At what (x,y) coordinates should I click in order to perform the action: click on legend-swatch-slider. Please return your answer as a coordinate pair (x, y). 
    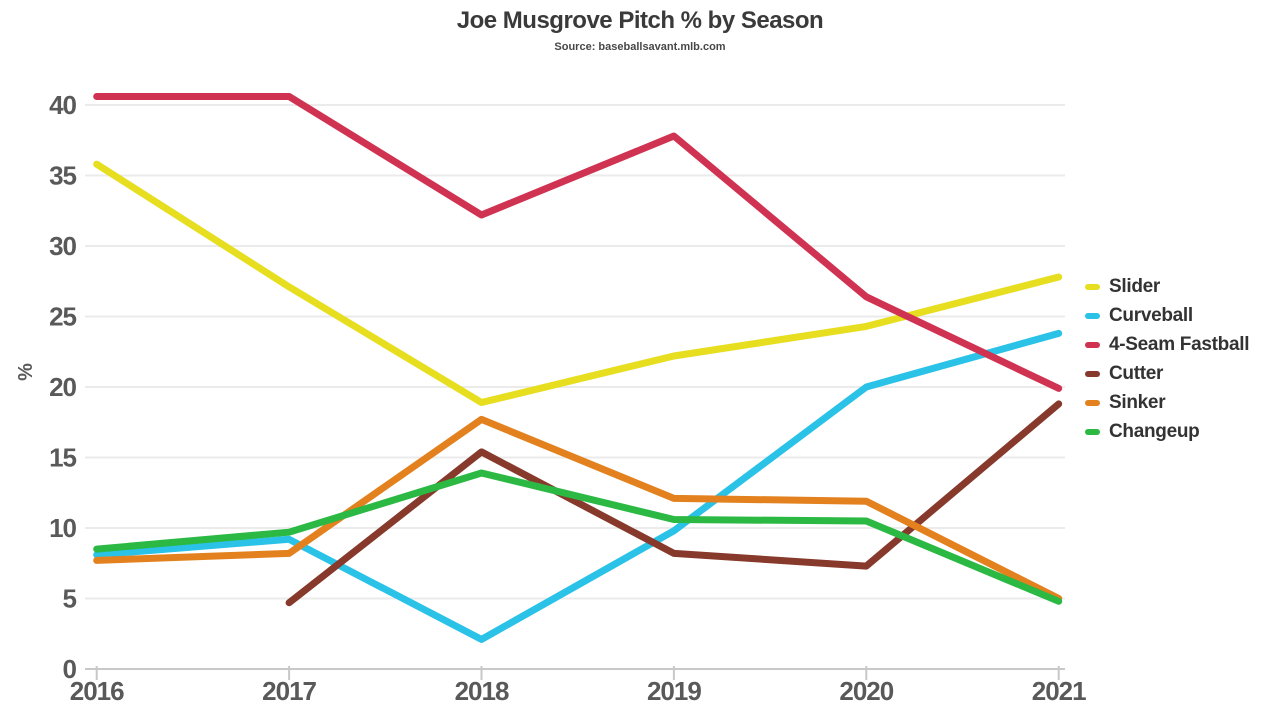
    Looking at the image, I should click on (1092, 286).